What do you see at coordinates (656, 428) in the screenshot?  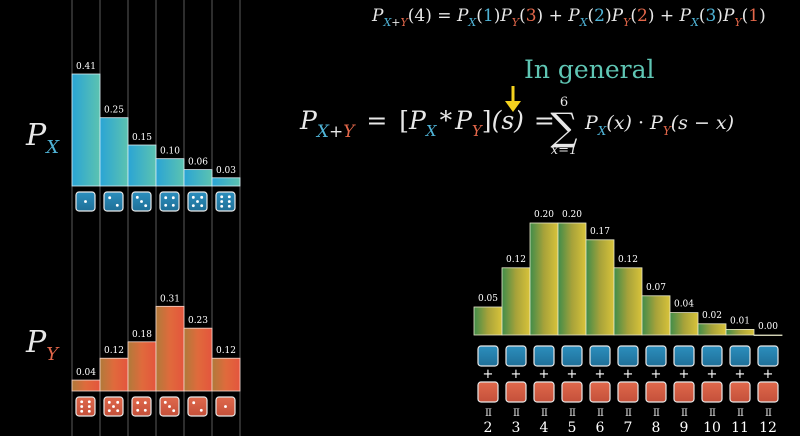 I see `sum-category-label: 8` at bounding box center [656, 428].